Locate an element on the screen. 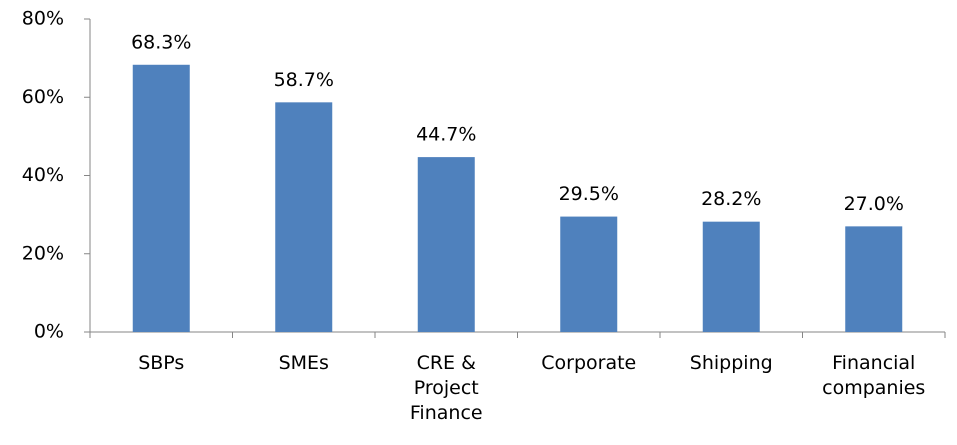 This screenshot has width=957, height=445. value-label: 28.2% is located at coordinates (731, 199).